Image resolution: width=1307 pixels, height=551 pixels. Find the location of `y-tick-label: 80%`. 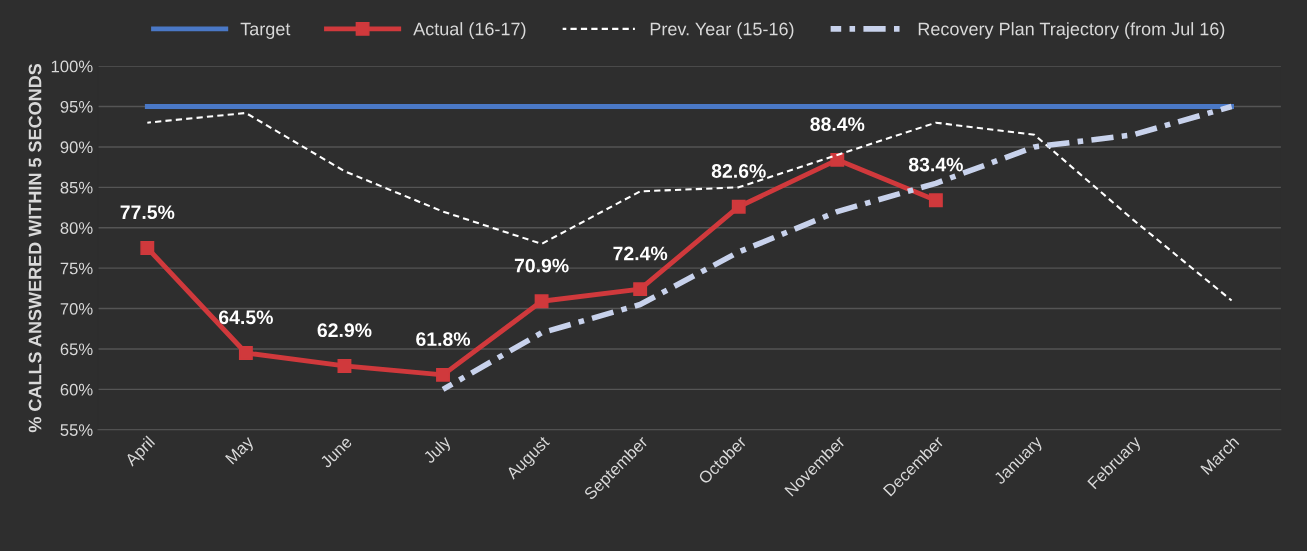

y-tick-label: 80% is located at coordinates (76, 228).